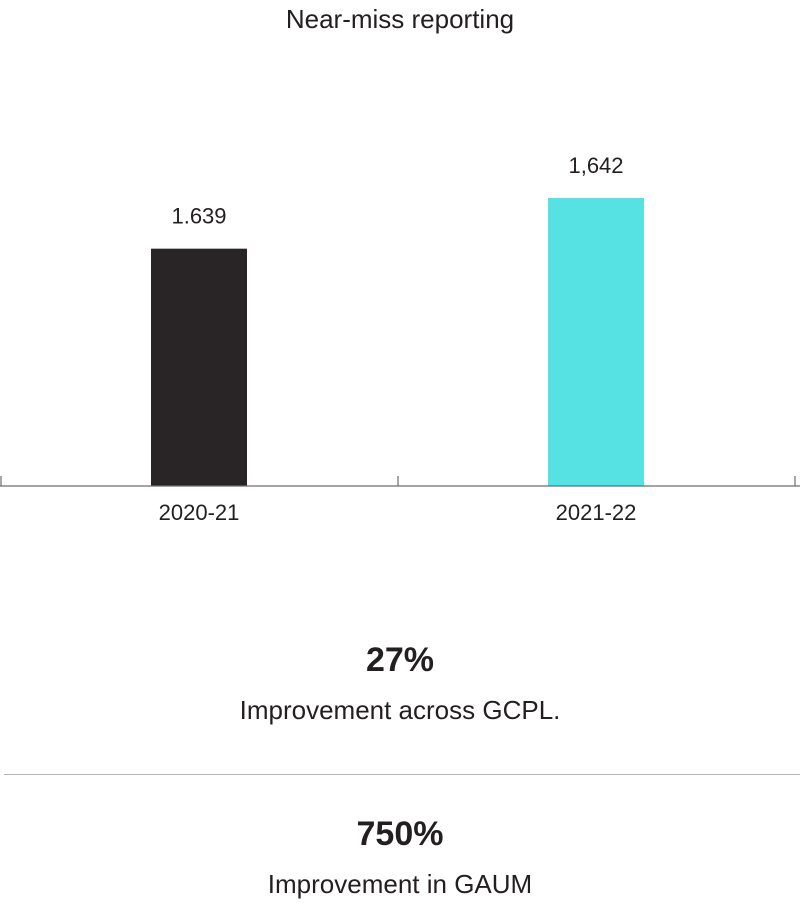  What do you see at coordinates (402, 774) in the screenshot?
I see `stats-divider` at bounding box center [402, 774].